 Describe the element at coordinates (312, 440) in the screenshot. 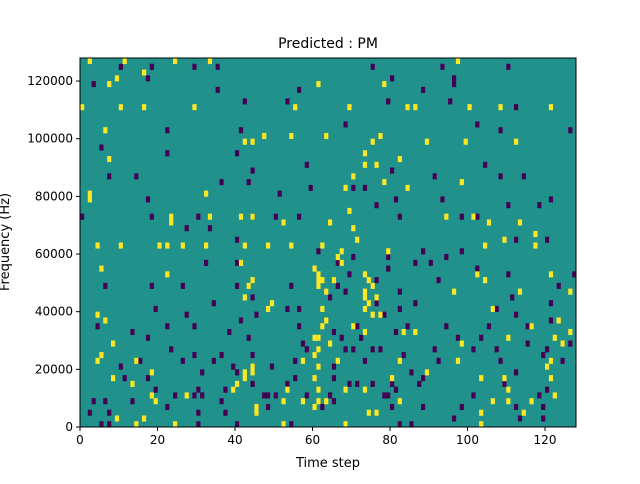

I see `x-tick-label: 60` at that location.